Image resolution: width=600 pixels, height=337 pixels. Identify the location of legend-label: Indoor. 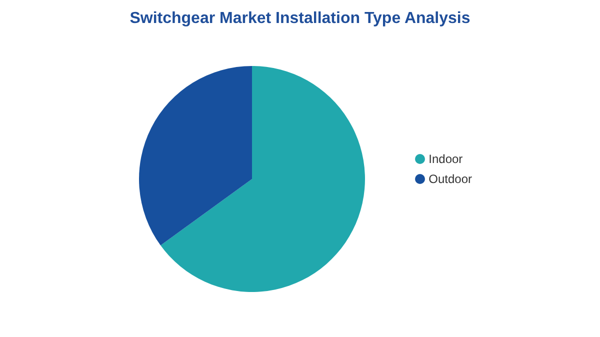
(445, 159).